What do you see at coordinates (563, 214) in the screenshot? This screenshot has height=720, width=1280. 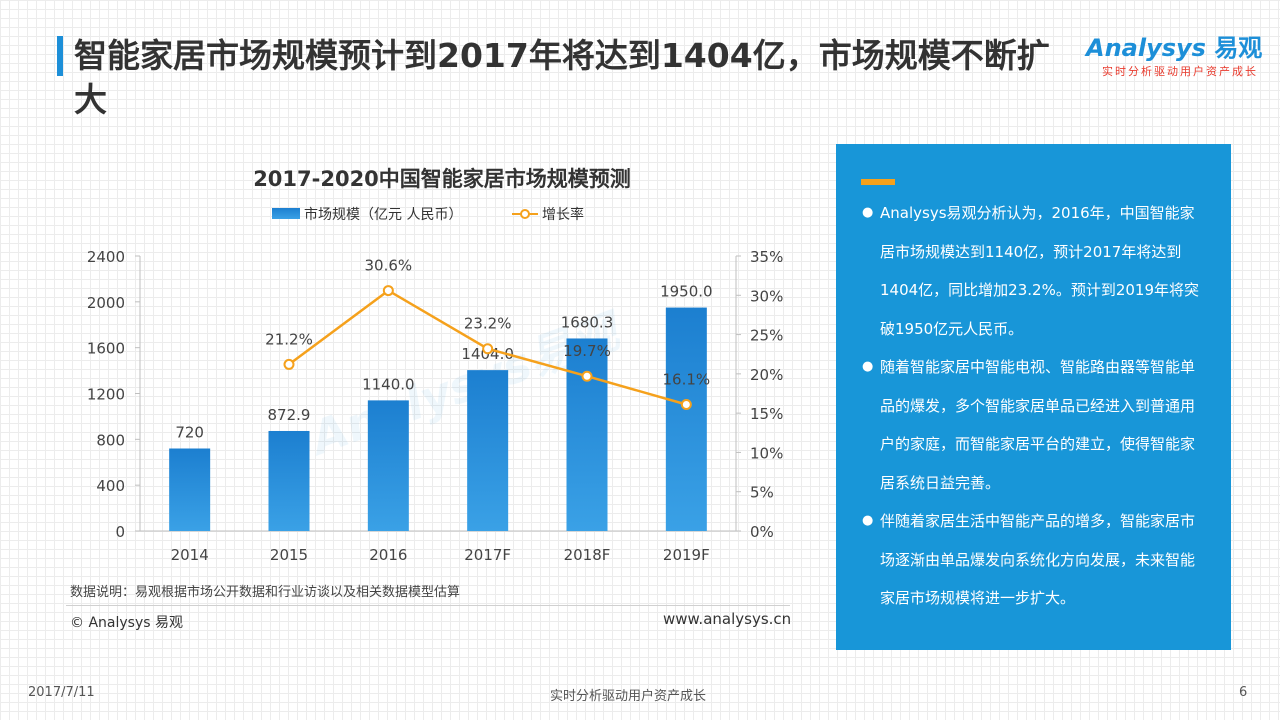 I see `legend-line-label: 增长率` at bounding box center [563, 214].